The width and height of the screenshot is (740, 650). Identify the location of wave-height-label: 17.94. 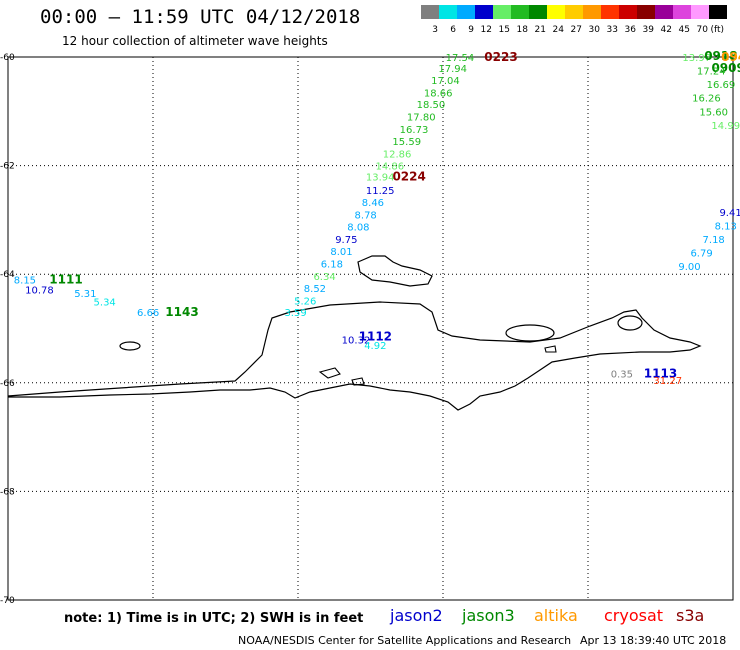
(452, 69).